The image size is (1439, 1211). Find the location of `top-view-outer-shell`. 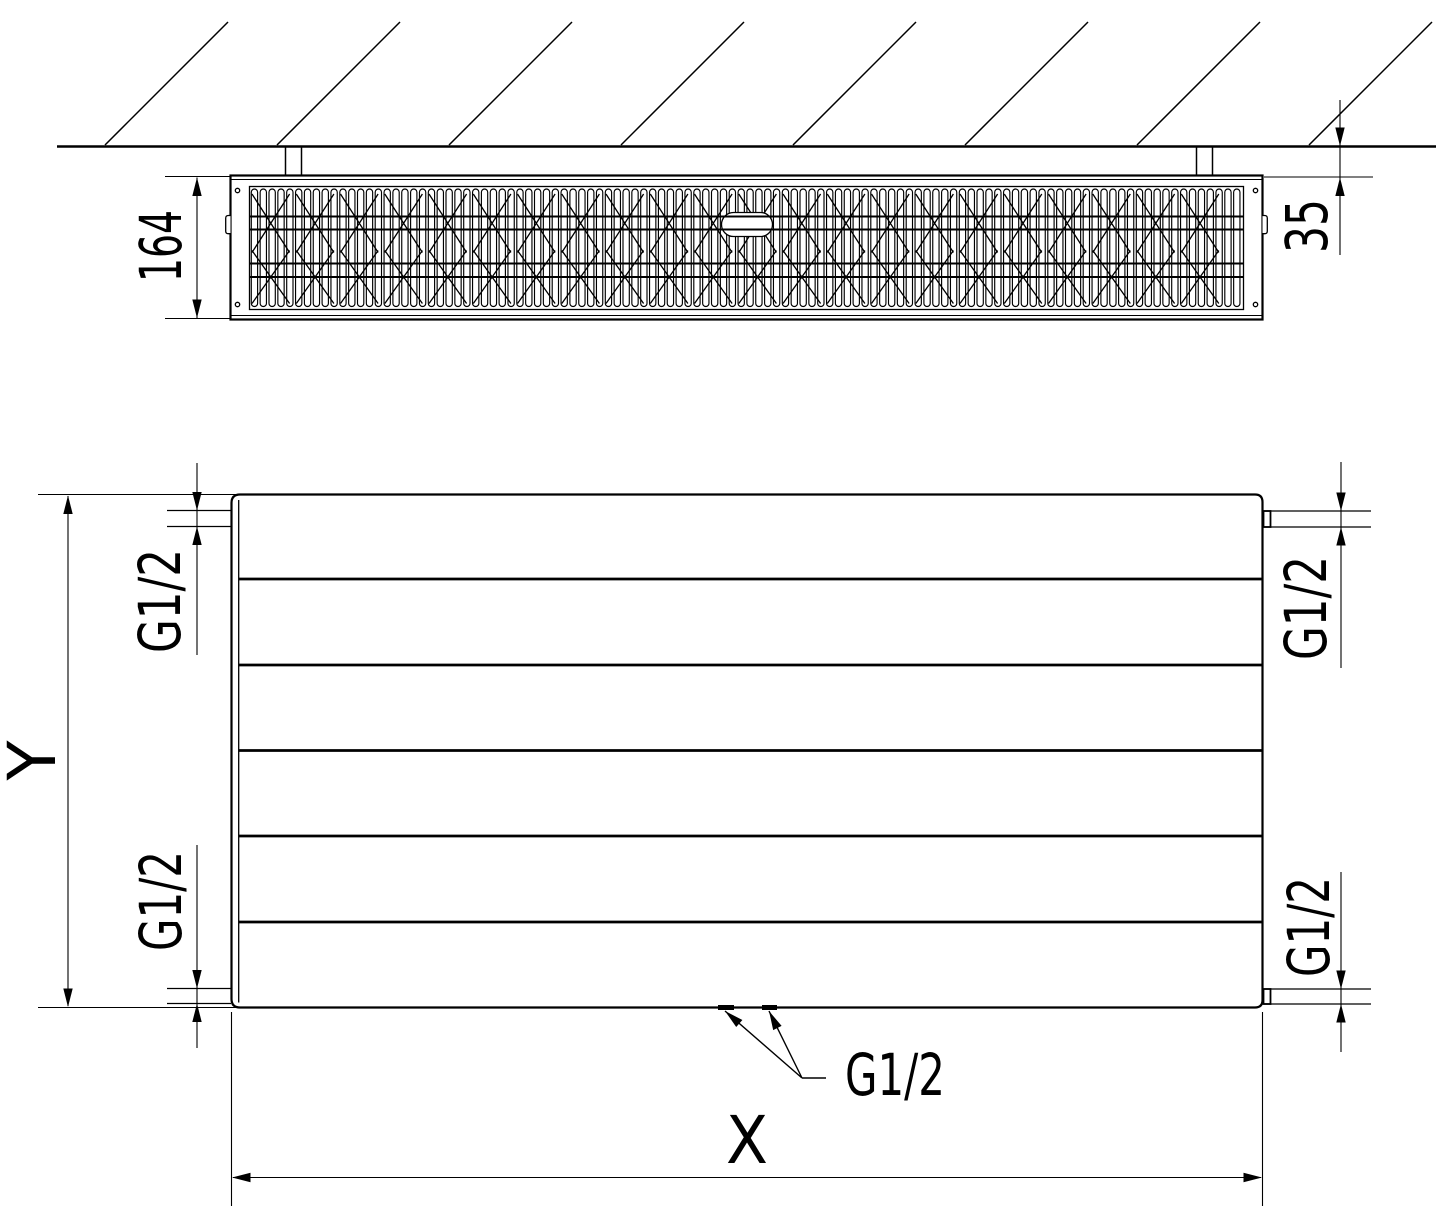

top-view-outer-shell is located at coordinates (746, 247).